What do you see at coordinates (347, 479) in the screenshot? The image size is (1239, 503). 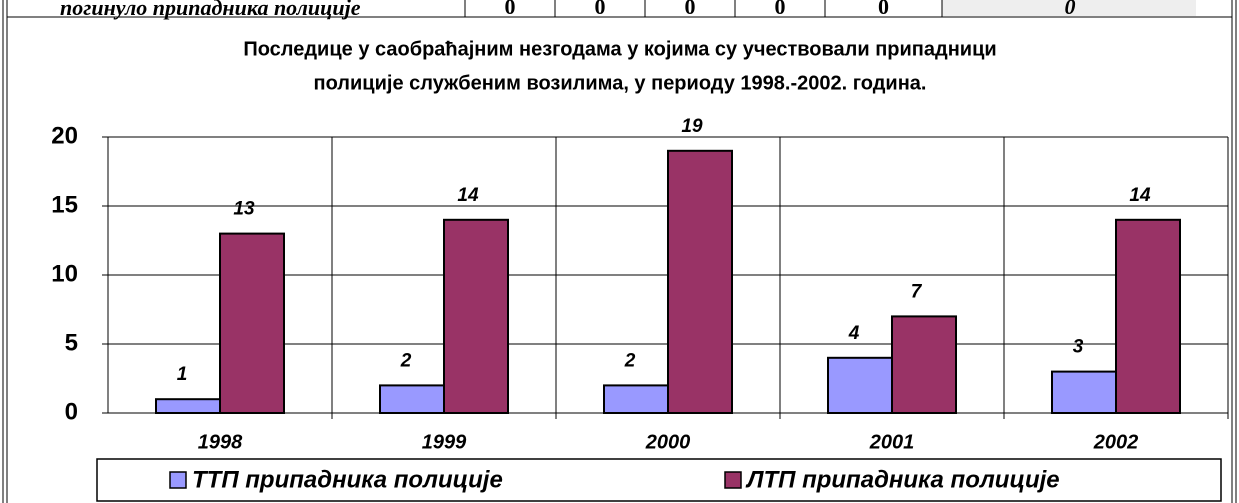 I see `legend-label: ТТП припадника полиције` at bounding box center [347, 479].